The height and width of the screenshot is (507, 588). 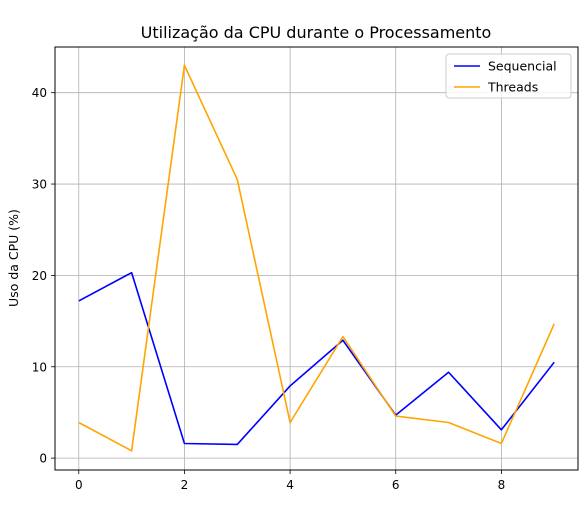 I want to click on y-tick-label: 10, so click(x=39, y=367).